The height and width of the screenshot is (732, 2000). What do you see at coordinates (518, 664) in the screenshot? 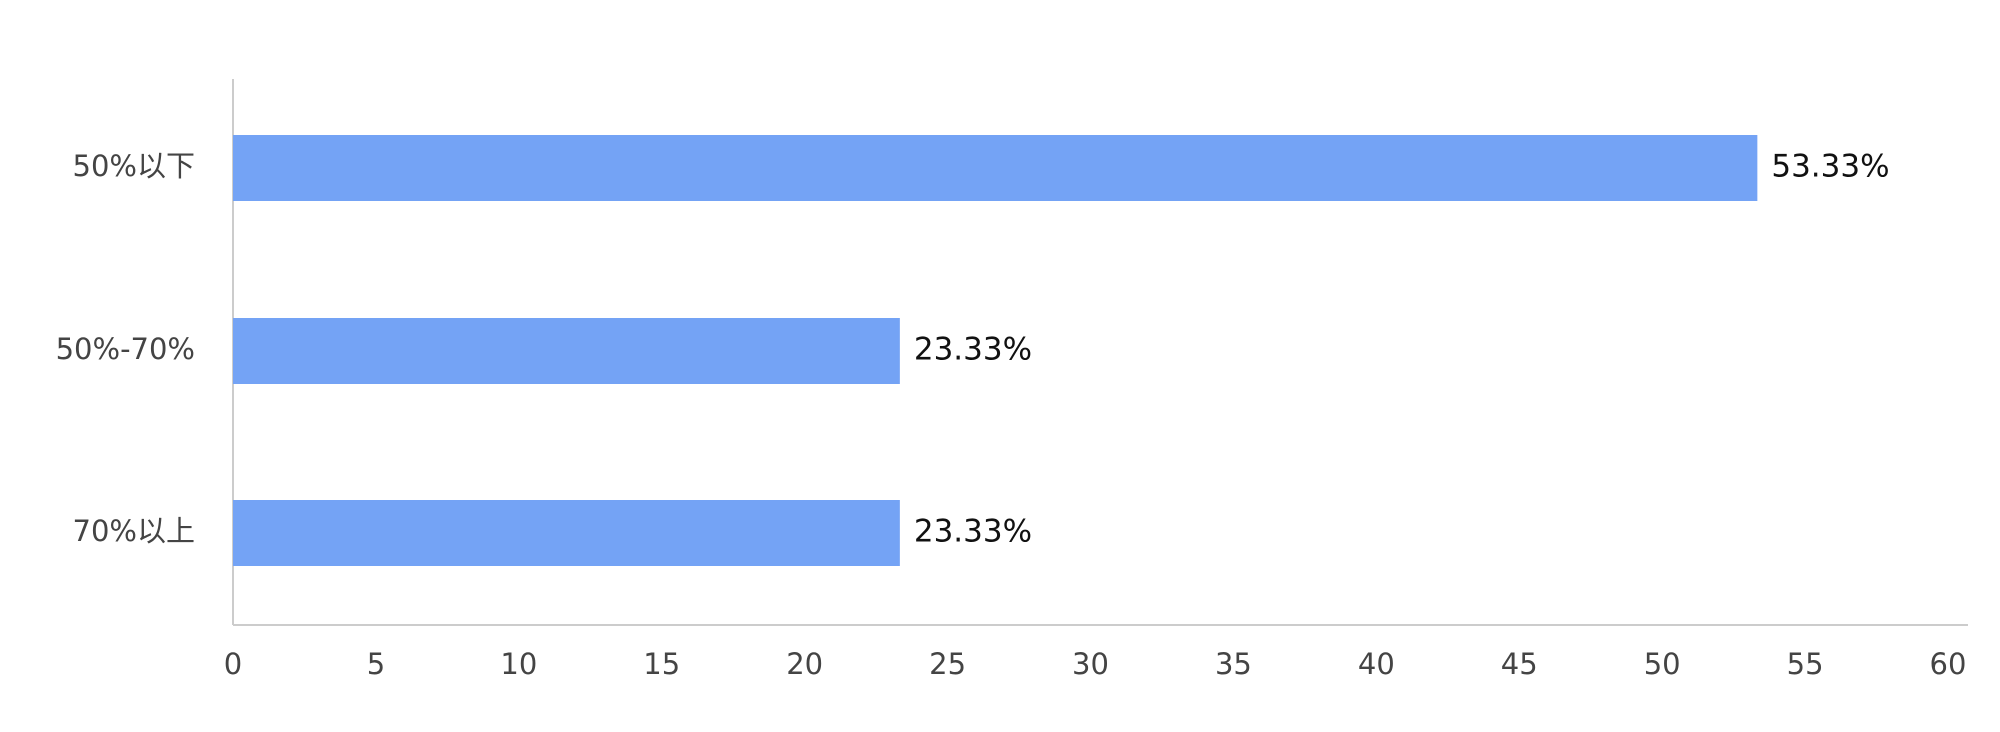
I see `x-tick-label: 10` at bounding box center [518, 664].